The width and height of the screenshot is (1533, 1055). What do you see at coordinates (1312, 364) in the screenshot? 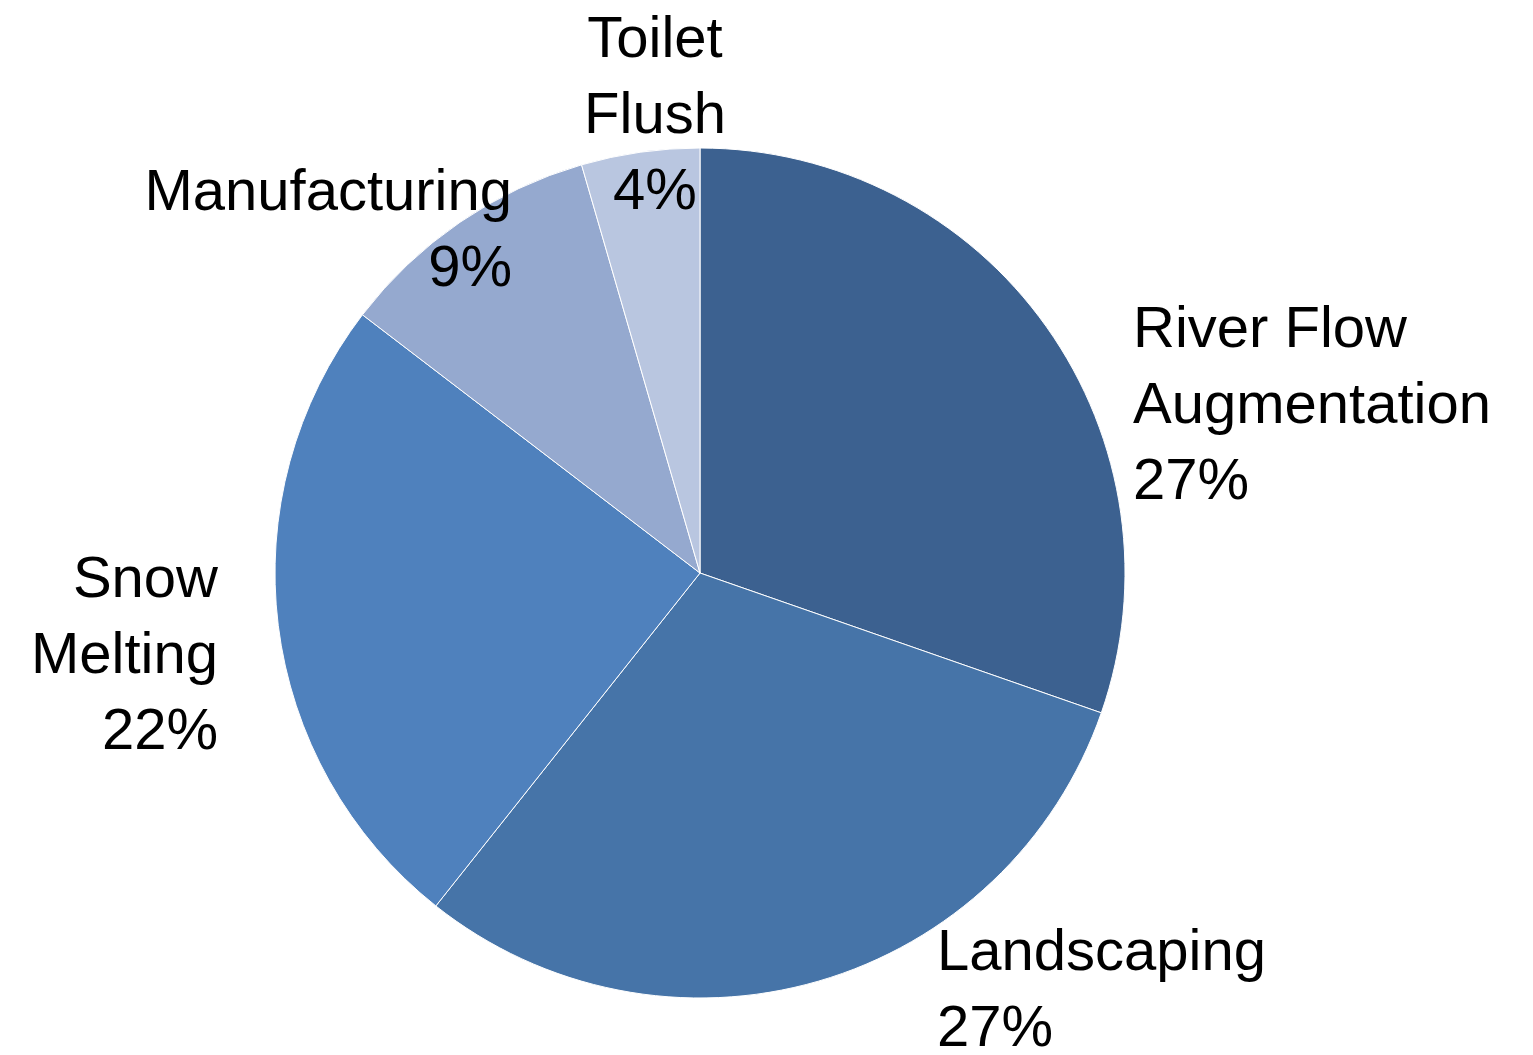
I see `slice-label: River Flow Augmentation` at bounding box center [1312, 364].